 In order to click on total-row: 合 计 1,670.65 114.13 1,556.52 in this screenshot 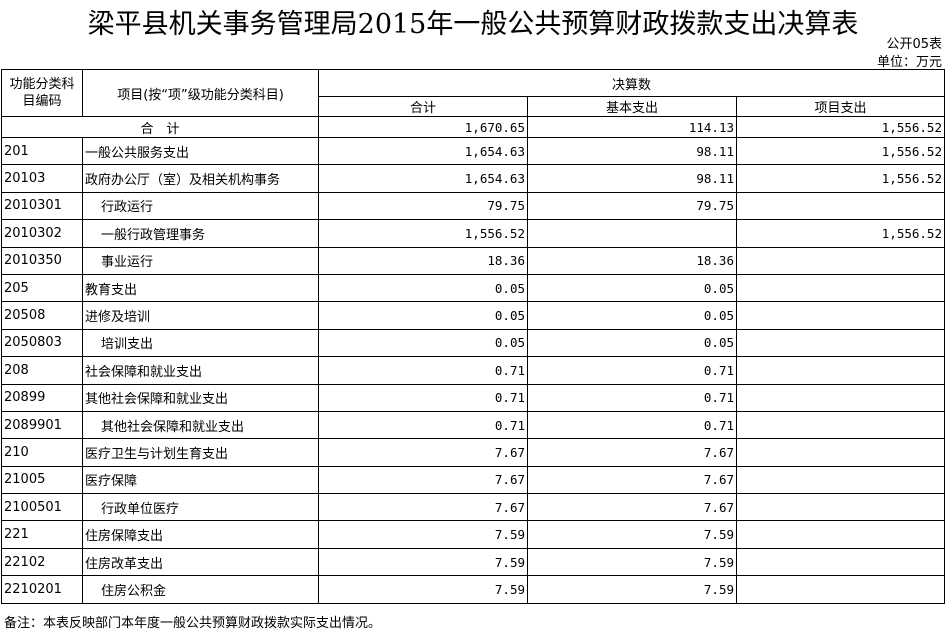, I will do `click(473, 127)`.